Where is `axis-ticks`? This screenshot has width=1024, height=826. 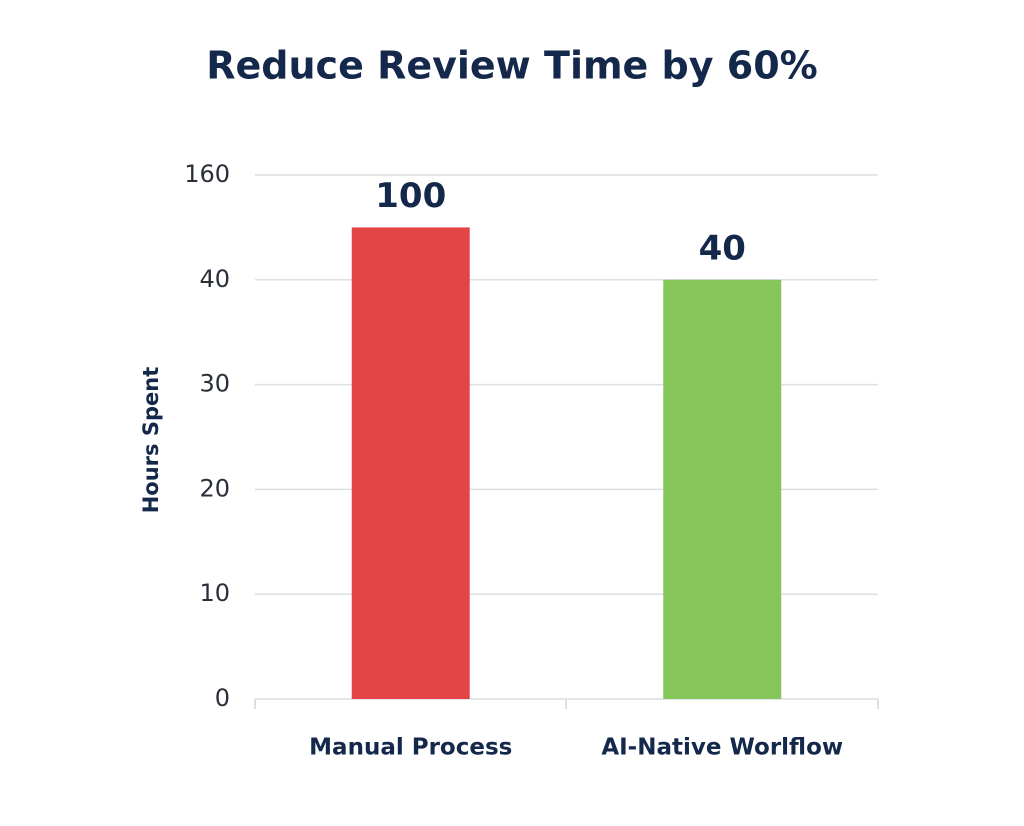
axis-ticks is located at coordinates (566, 704).